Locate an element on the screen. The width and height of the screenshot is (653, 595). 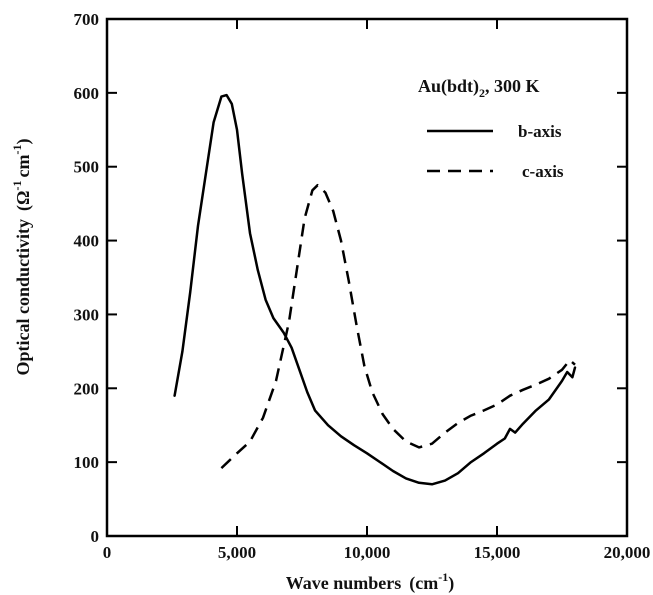
x-tick-label: 5,000 is located at coordinates (237, 552).